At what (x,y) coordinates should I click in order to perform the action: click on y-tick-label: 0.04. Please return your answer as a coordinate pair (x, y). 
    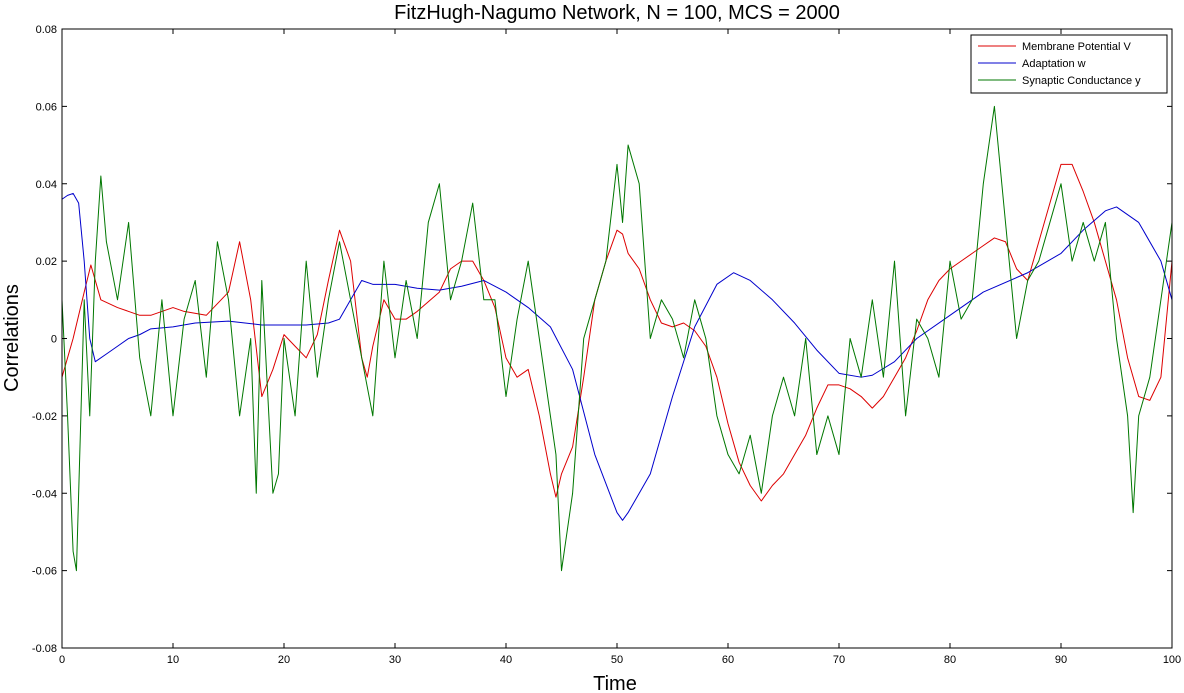
    Looking at the image, I should click on (46, 185).